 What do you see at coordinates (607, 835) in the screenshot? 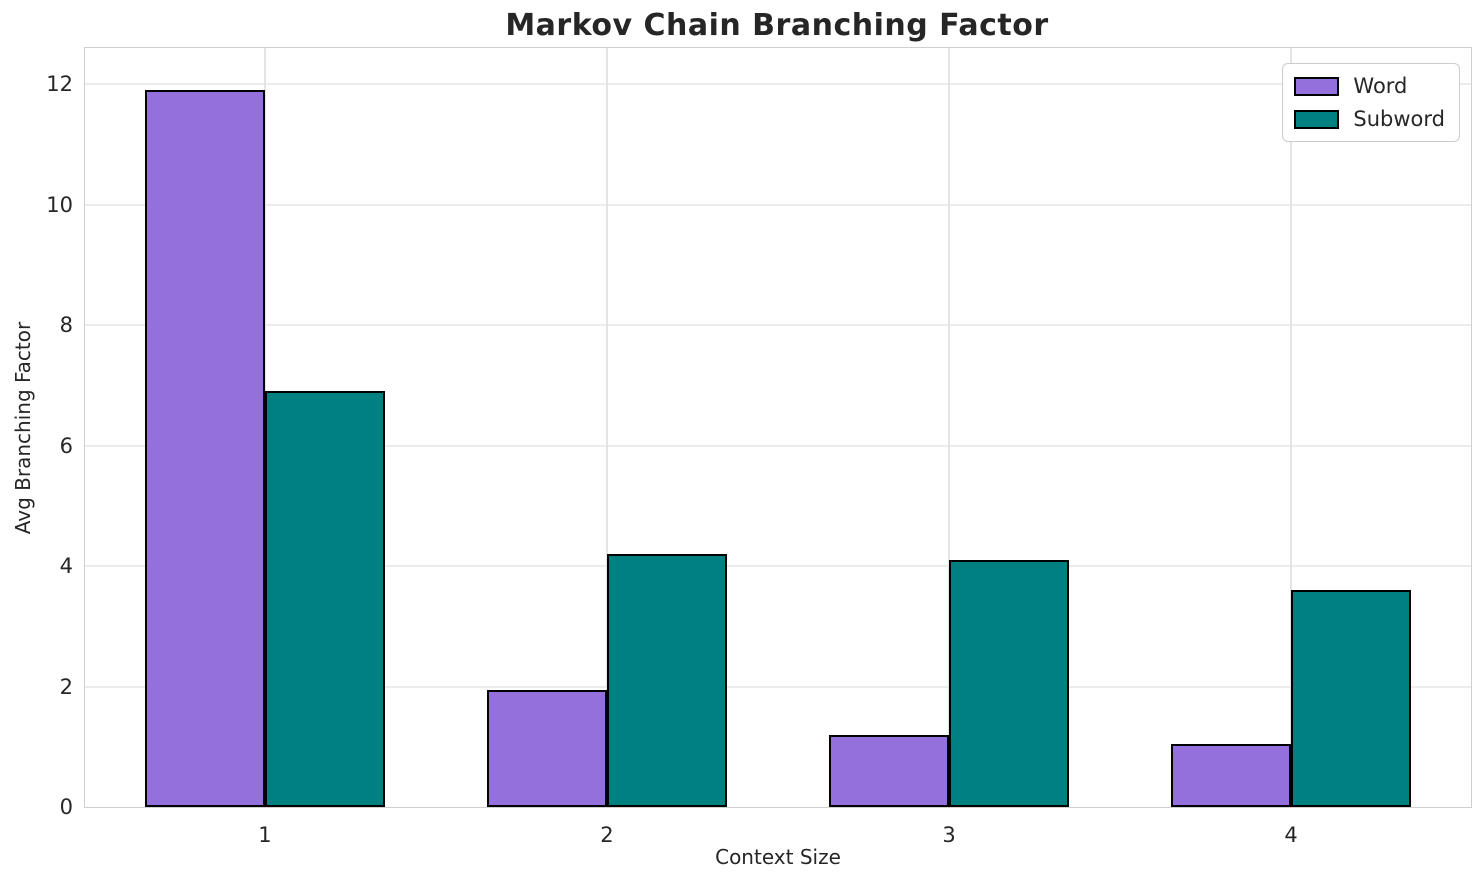
I see `x-tick-label: 2` at bounding box center [607, 835].